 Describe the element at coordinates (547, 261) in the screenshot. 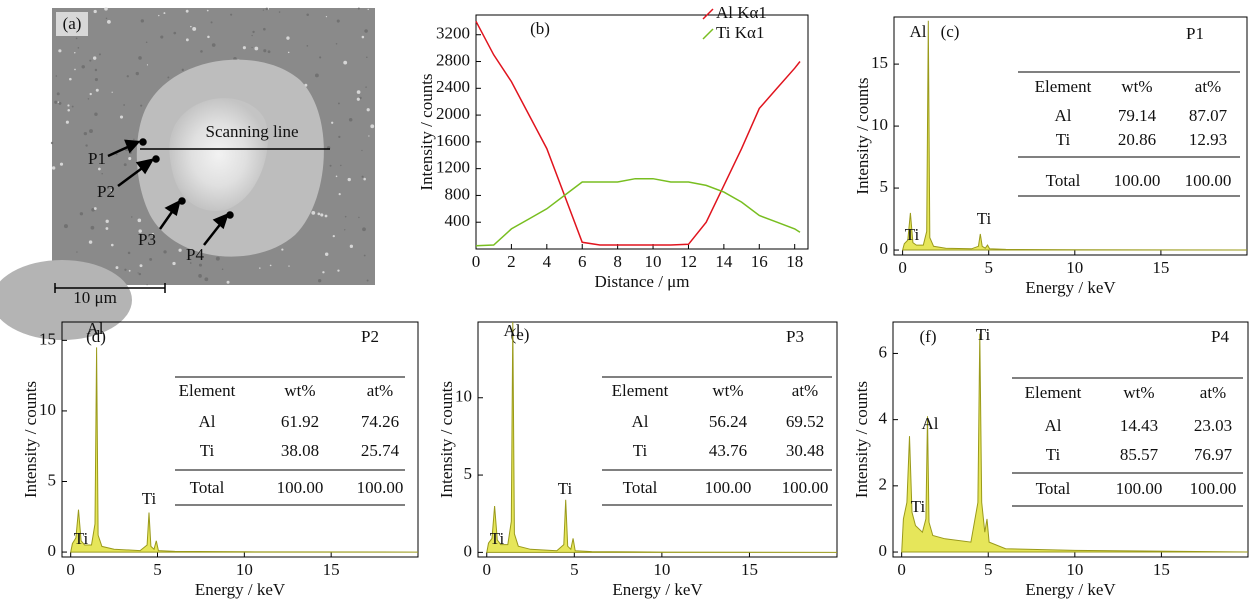

I see `x-tick-label: 4` at that location.